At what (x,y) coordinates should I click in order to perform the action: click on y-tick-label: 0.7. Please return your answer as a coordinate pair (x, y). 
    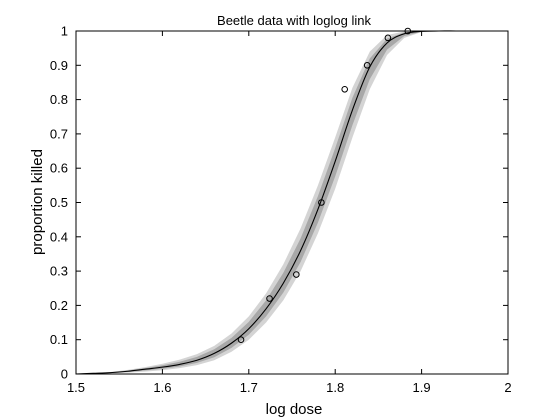
    Looking at the image, I should click on (59, 133).